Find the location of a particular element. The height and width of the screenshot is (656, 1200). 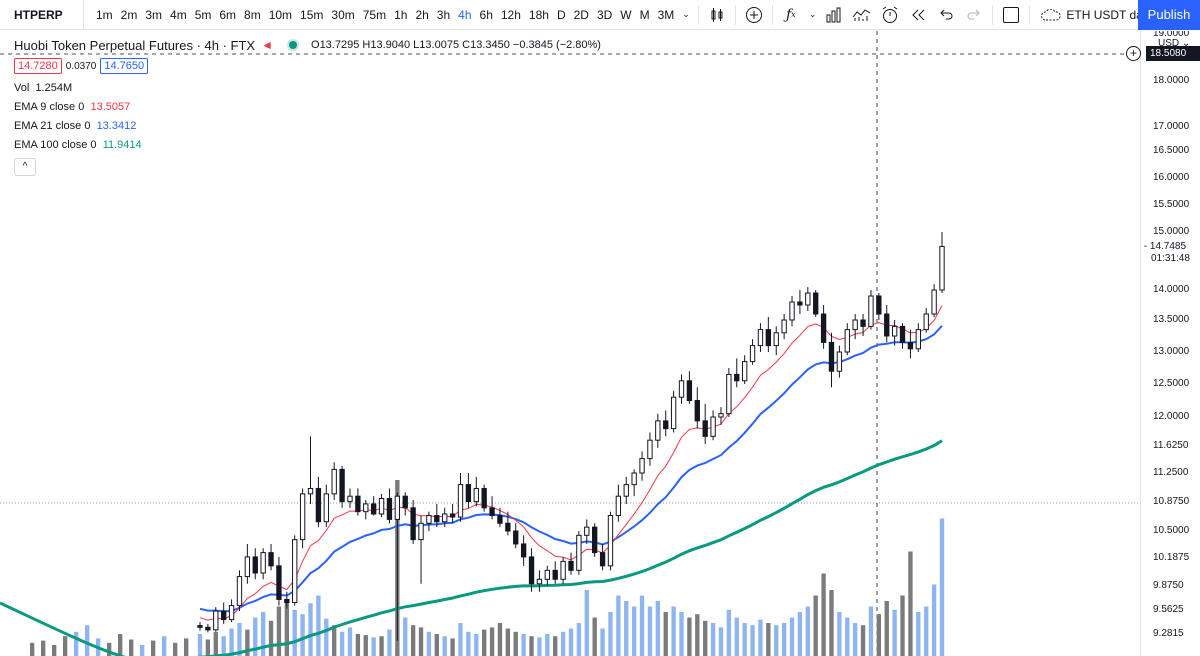

add-alert-plus-icon: + is located at coordinates (1133, 53).